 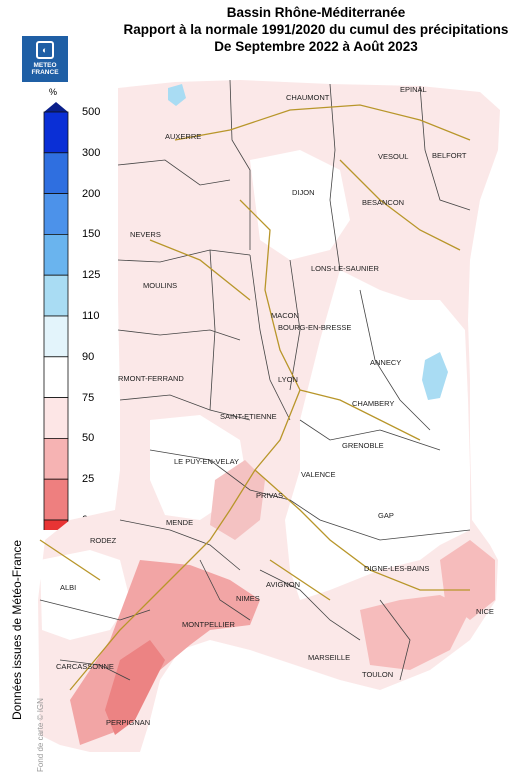 I want to click on city-label: CARCASSONNE, so click(x=85, y=666).